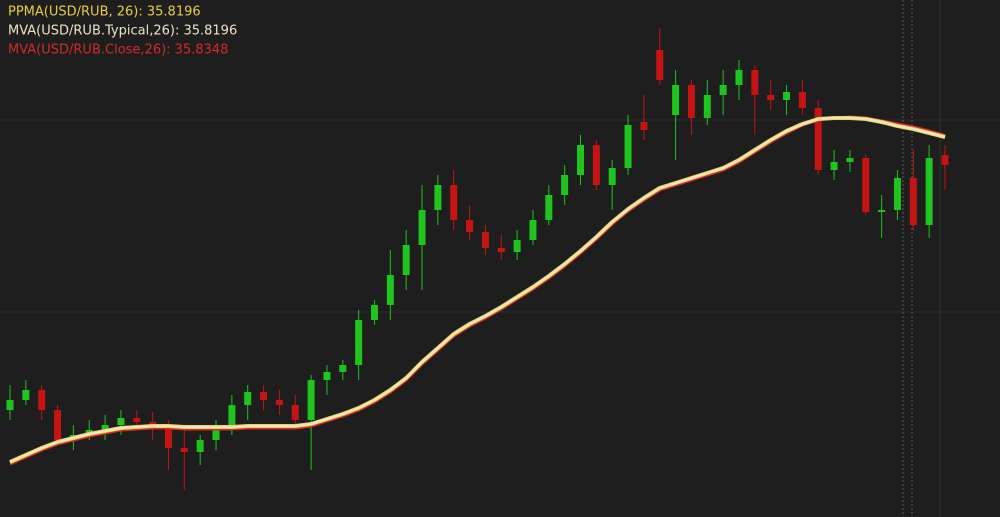  Describe the element at coordinates (104, 12) in the screenshot. I see `legend-entry: PPMA(USD/RUB, 26): 35.8196` at that location.